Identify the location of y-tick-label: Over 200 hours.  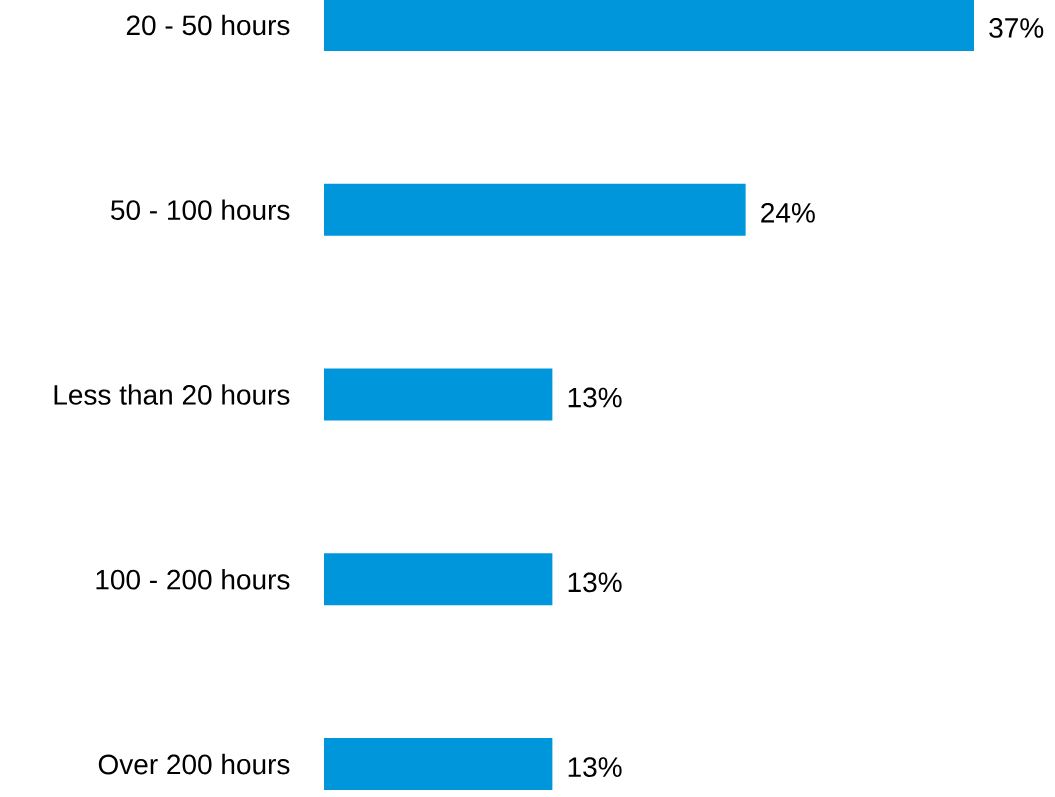
(194, 764).